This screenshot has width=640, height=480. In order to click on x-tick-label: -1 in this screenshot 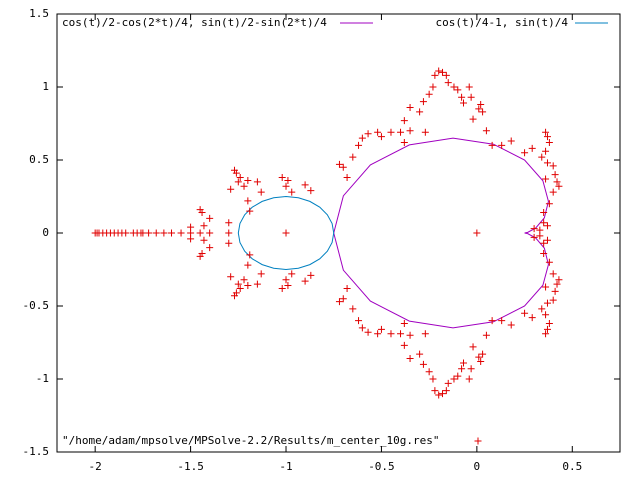, I will do `click(285, 466)`.